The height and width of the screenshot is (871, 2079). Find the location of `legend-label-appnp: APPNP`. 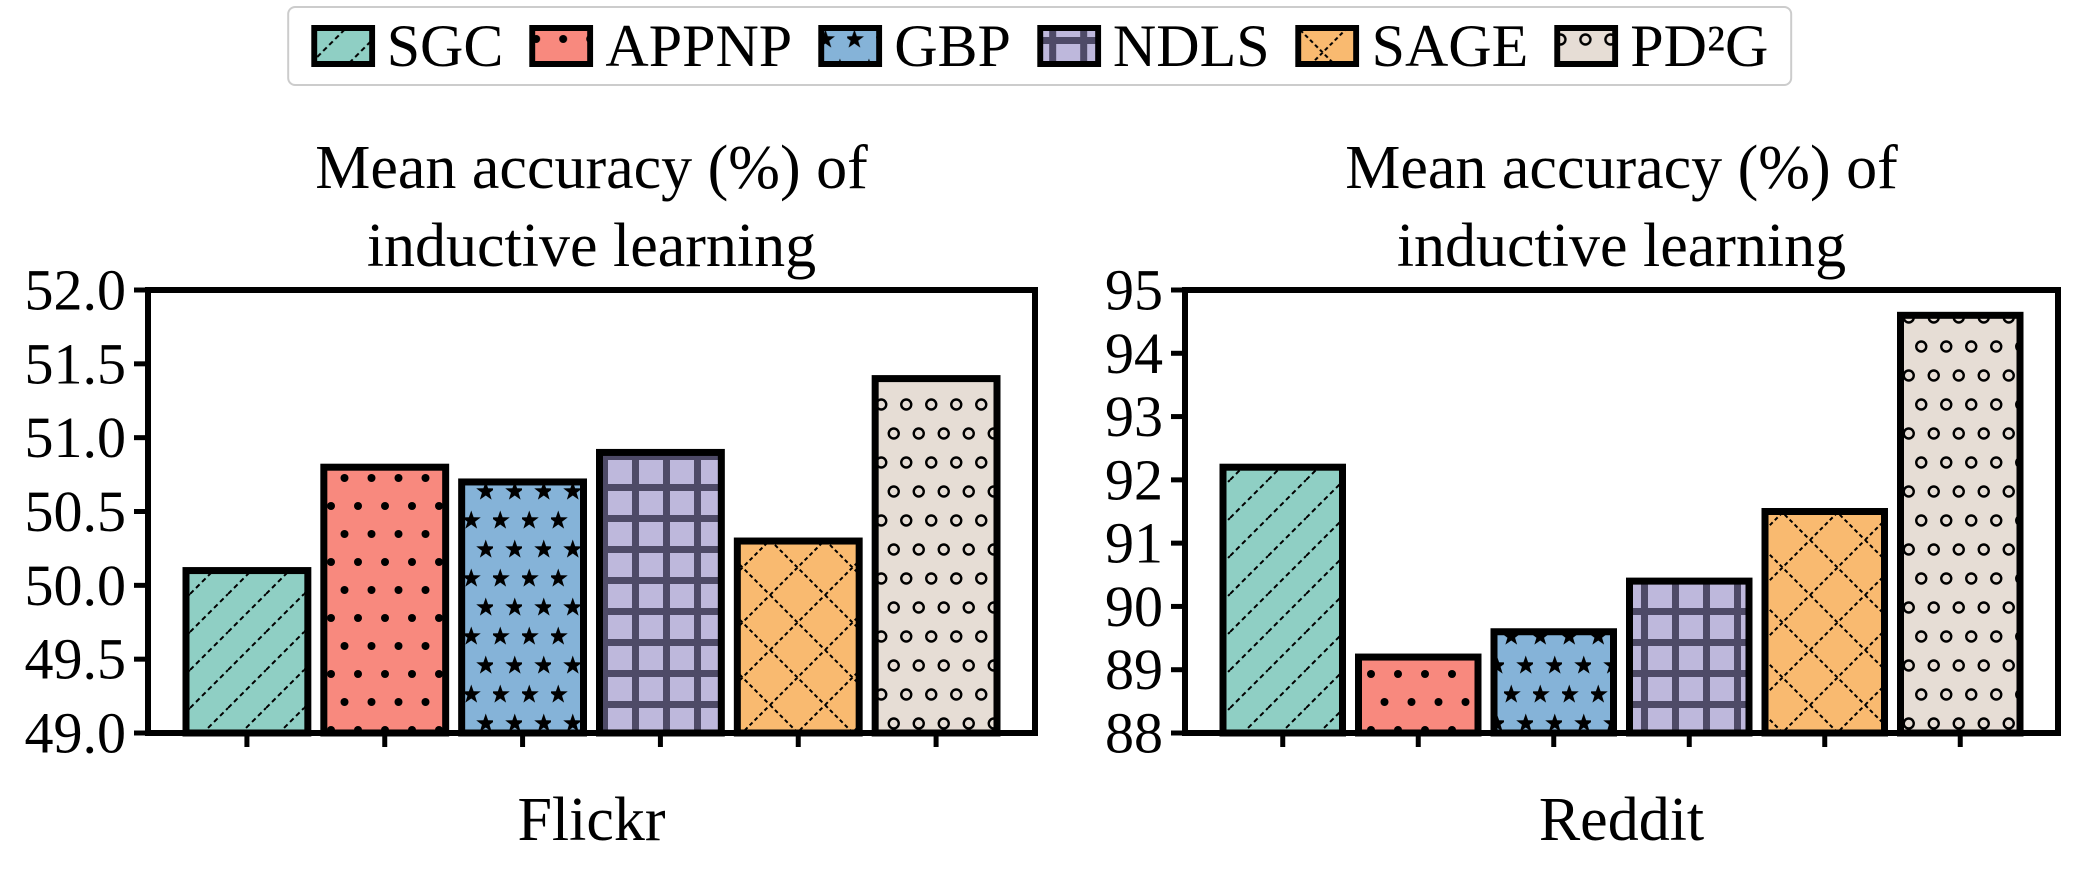

legend-label-appnp: APPNP is located at coordinates (699, 46).